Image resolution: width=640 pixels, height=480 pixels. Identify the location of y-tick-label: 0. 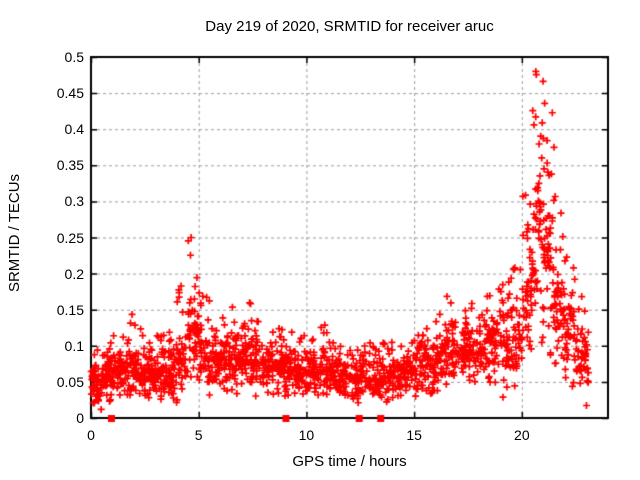
(80, 418).